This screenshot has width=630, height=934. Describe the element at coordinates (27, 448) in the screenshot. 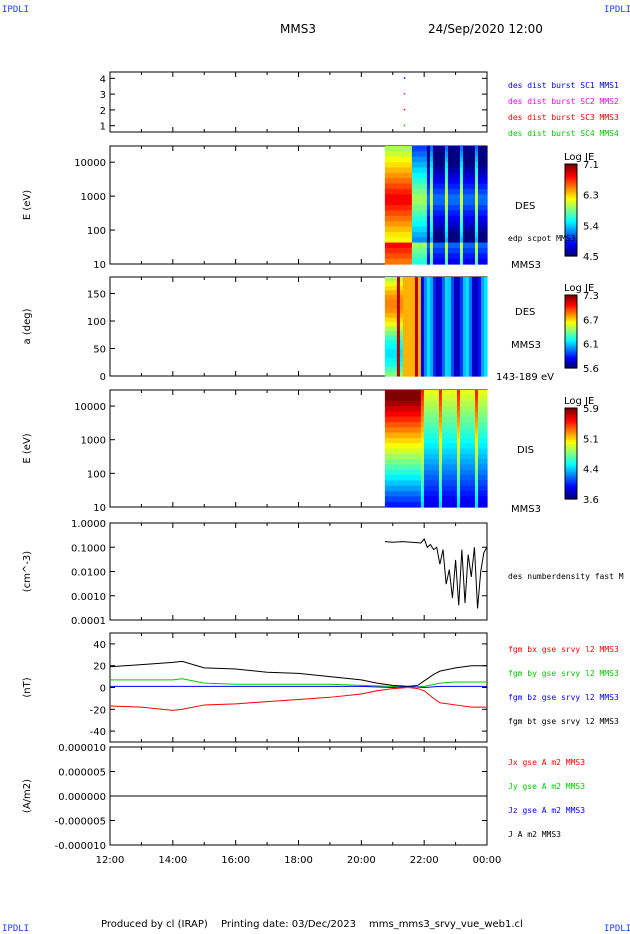

I see `y-axis-label: E (eV)` at that location.